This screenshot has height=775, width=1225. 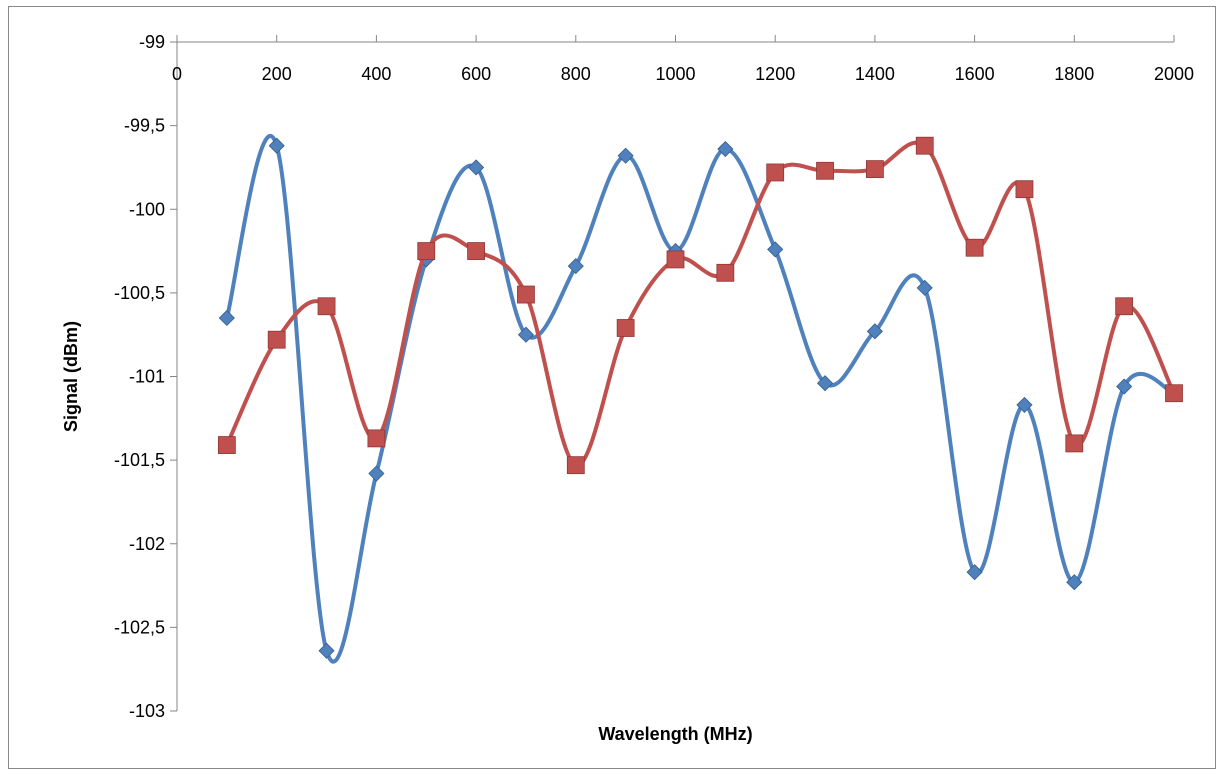 What do you see at coordinates (139, 460) in the screenshot?
I see `y-tick-label: -101,5` at bounding box center [139, 460].